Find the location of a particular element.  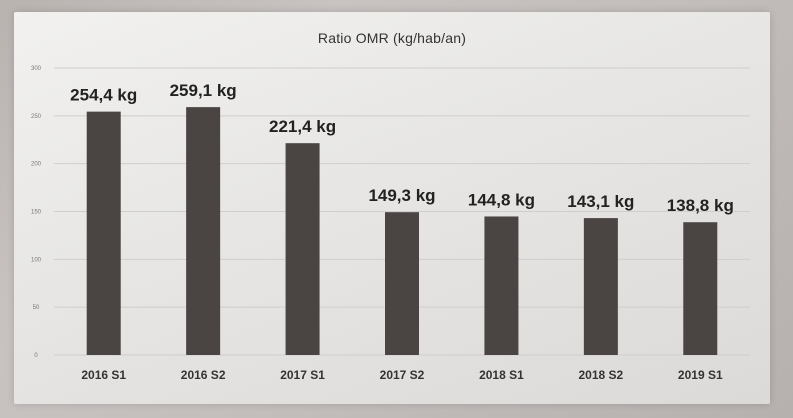

category-label: 2017 S1 is located at coordinates (302, 375).